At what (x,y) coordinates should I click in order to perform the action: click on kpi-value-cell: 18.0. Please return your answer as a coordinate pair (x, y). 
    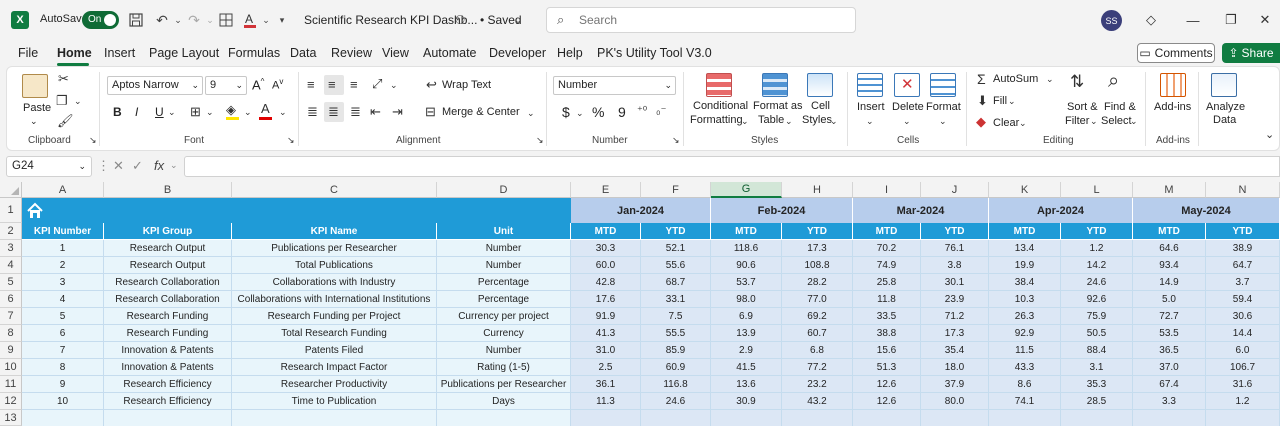
    Looking at the image, I should click on (955, 367).